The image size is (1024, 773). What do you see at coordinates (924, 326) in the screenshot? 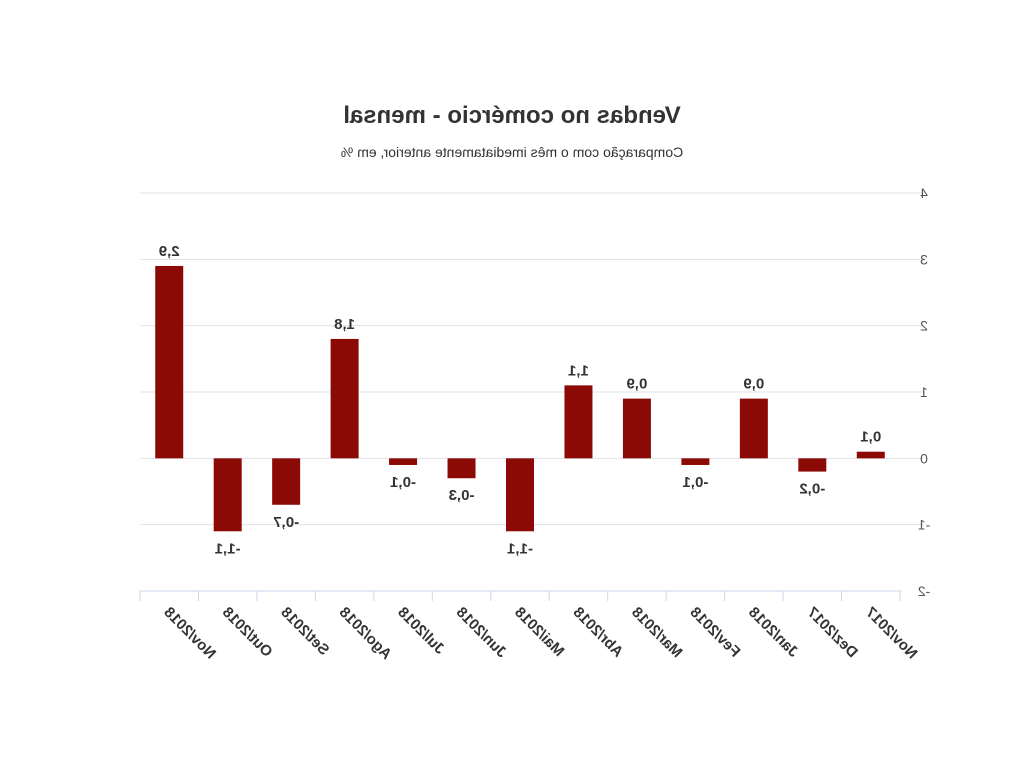
I see `y-tick-label: 2` at bounding box center [924, 326].